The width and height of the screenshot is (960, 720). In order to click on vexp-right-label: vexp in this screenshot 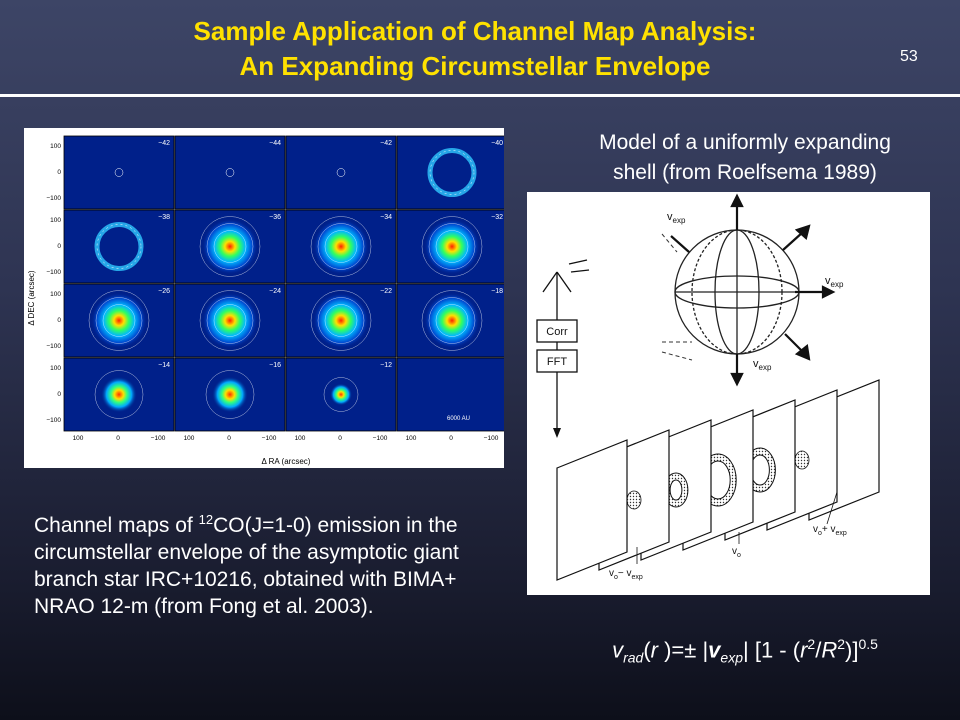, I will do `click(834, 282)`.